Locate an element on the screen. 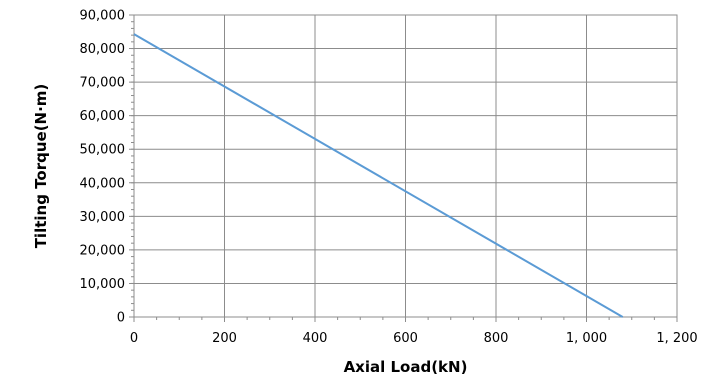 The height and width of the screenshot is (383, 709). y-tick-label: 0 is located at coordinates (121, 318).